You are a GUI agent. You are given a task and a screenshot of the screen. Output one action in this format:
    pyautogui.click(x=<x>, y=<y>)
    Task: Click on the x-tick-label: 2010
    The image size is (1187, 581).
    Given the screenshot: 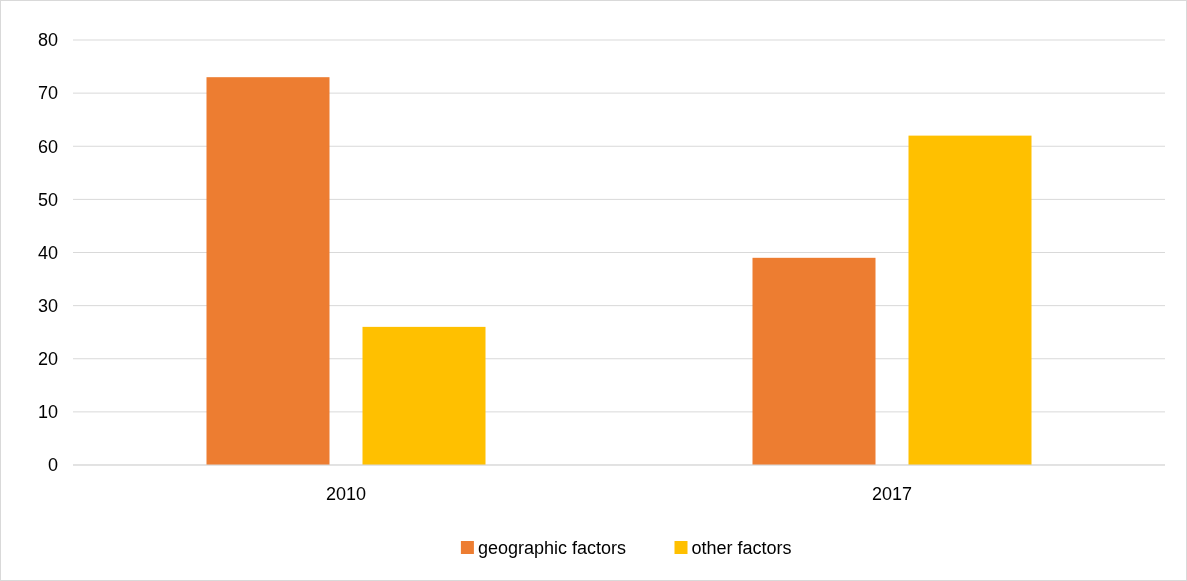 What is the action you would take?
    pyautogui.click(x=346, y=494)
    